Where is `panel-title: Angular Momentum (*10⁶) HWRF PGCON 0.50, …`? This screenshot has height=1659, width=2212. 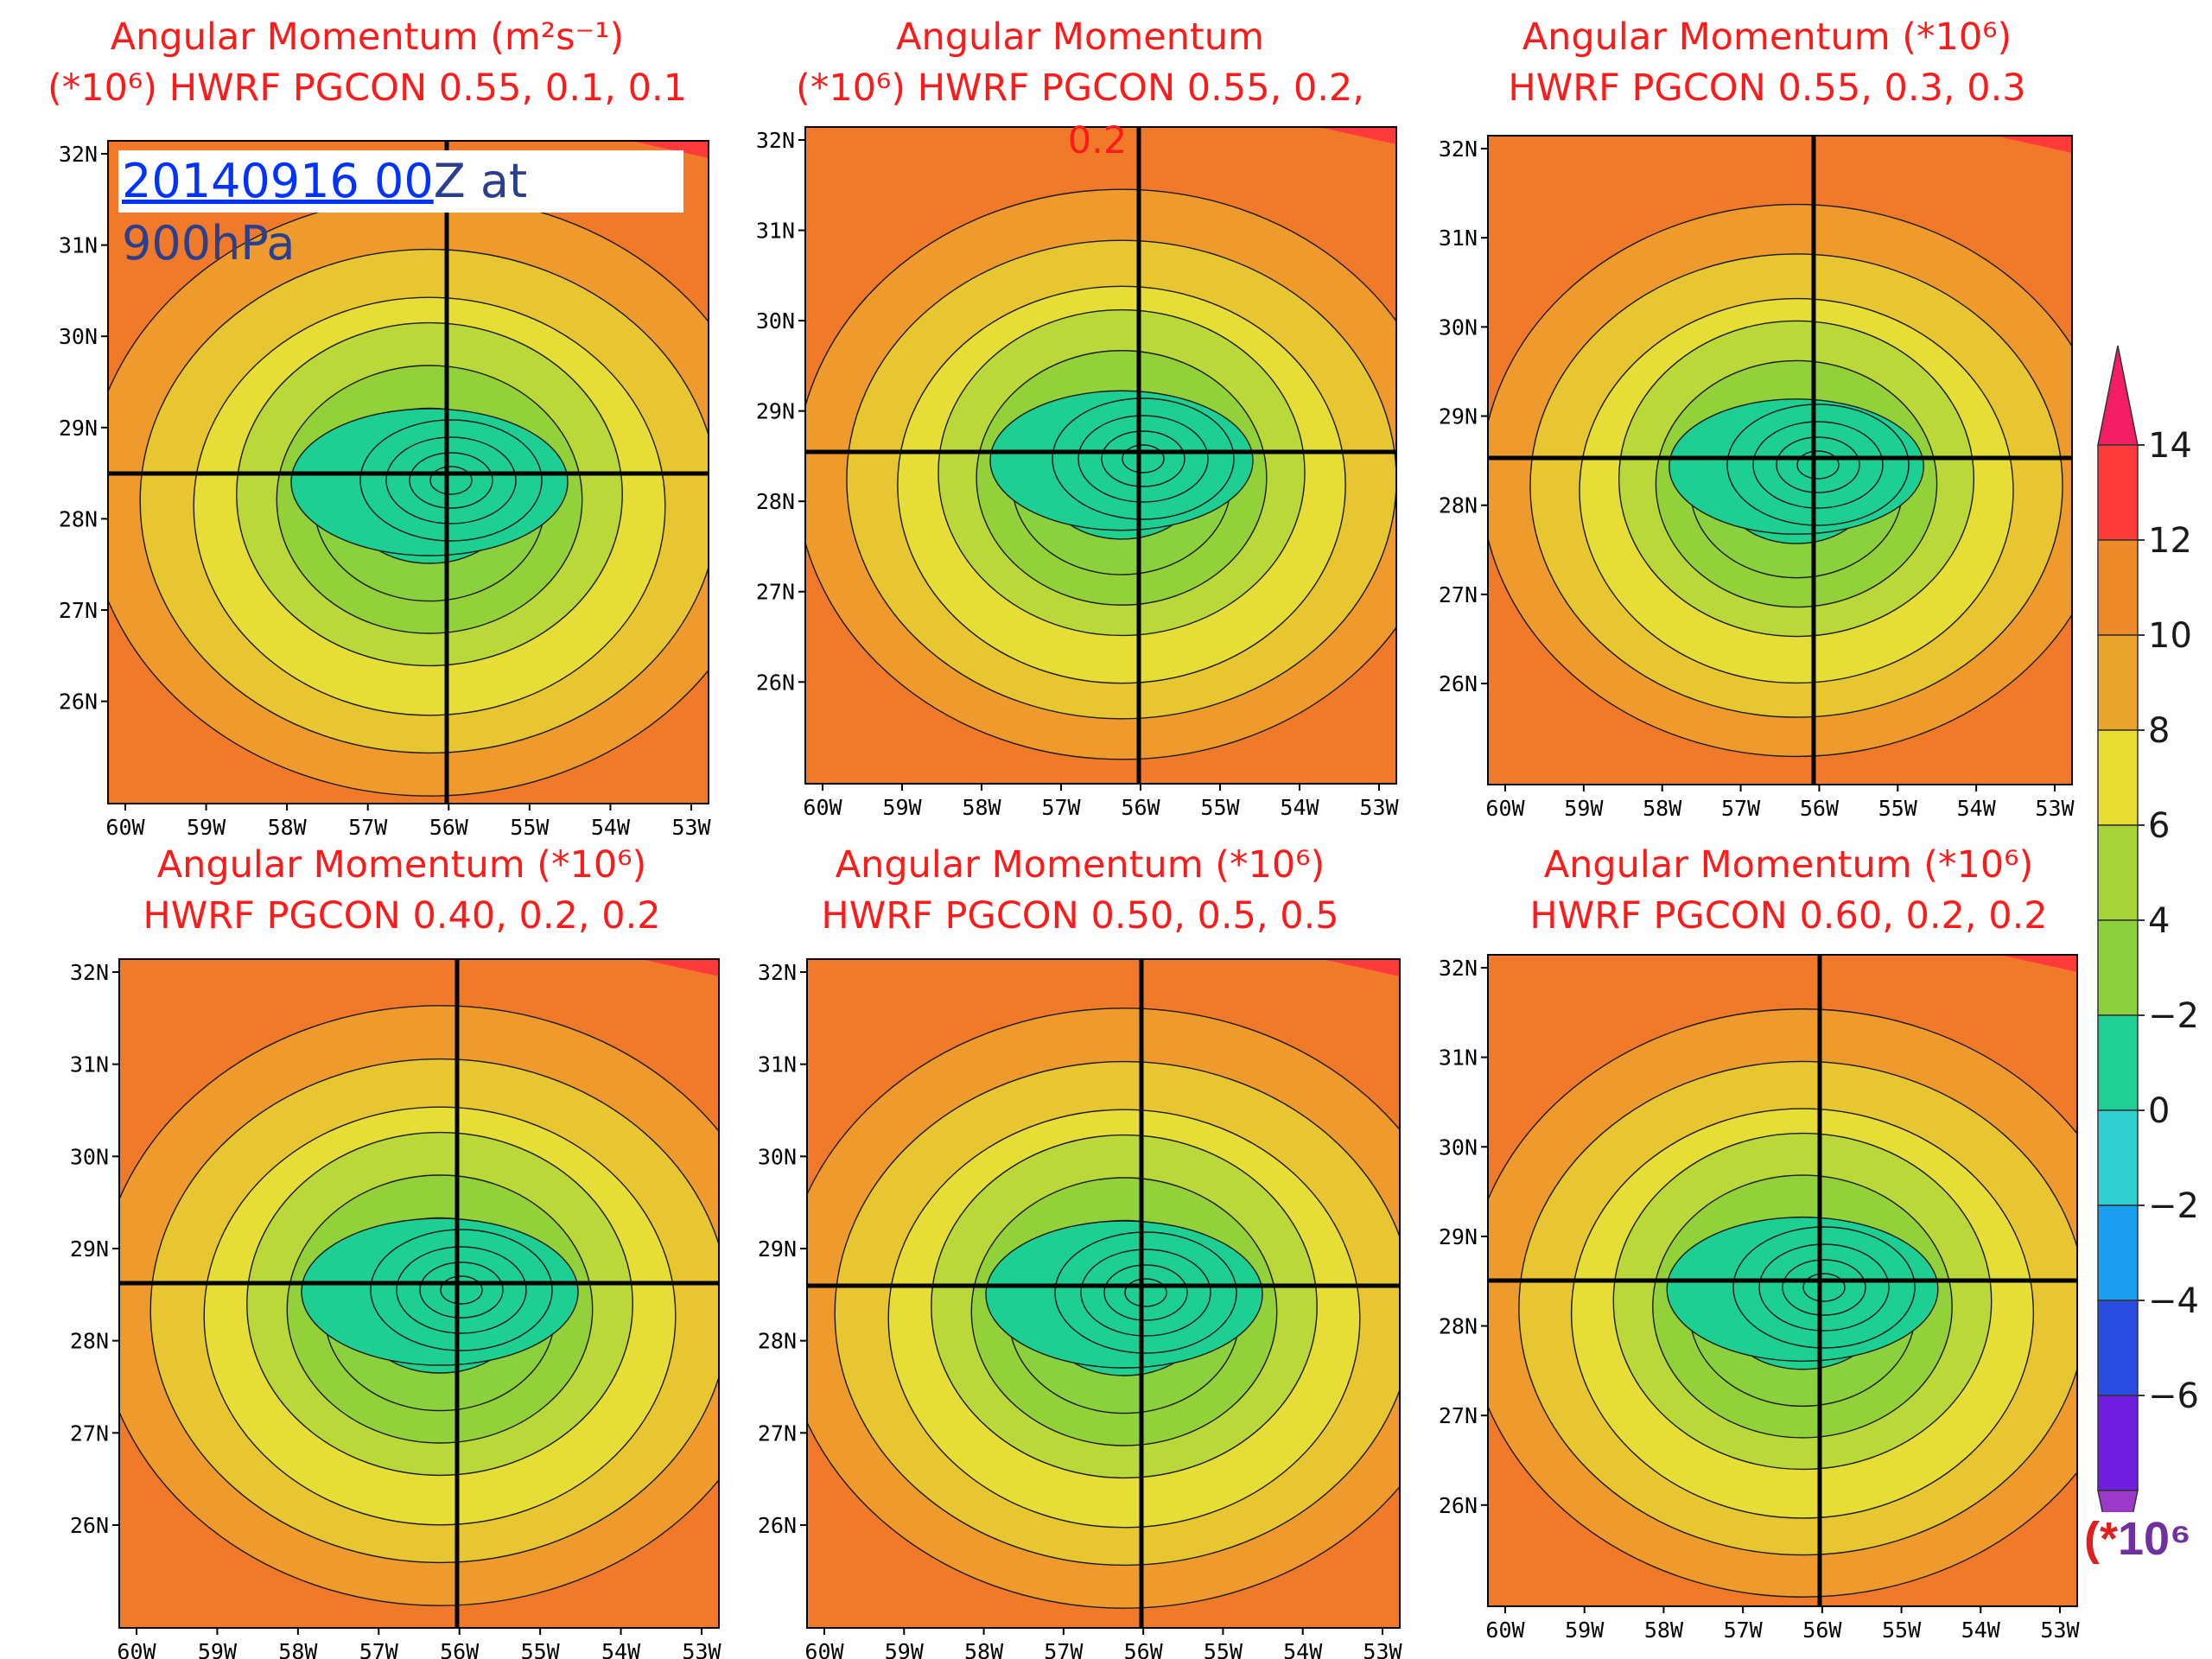 panel-title: Angular Momentum (*10⁶) HWRF PGCON 0.50, … is located at coordinates (1080, 890).